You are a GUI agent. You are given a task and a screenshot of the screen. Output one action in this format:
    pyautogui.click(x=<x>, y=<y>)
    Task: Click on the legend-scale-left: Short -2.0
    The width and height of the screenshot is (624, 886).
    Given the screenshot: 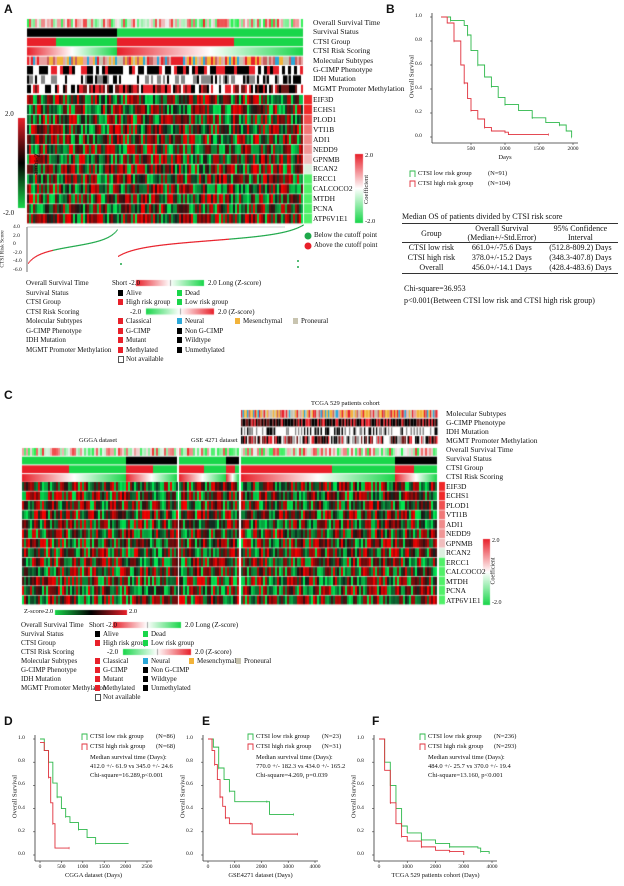 What is the action you would take?
    pyautogui.click(x=126, y=283)
    